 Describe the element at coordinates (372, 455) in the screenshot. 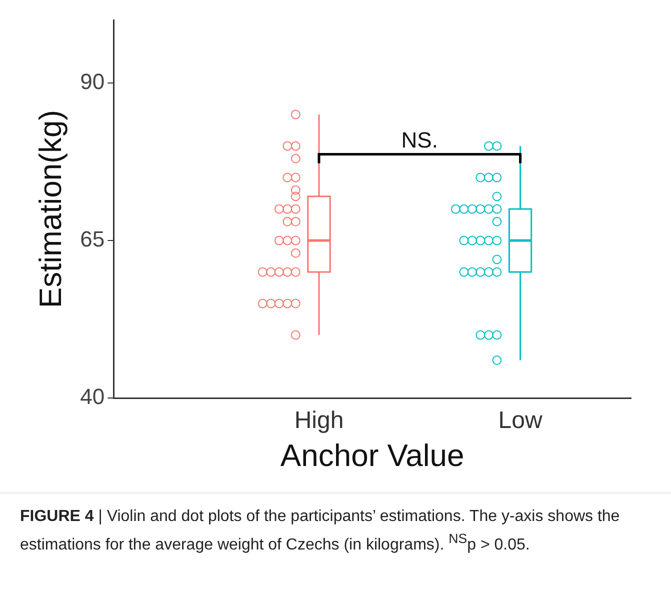

I see `x-axis-title: Anchor Value` at that location.